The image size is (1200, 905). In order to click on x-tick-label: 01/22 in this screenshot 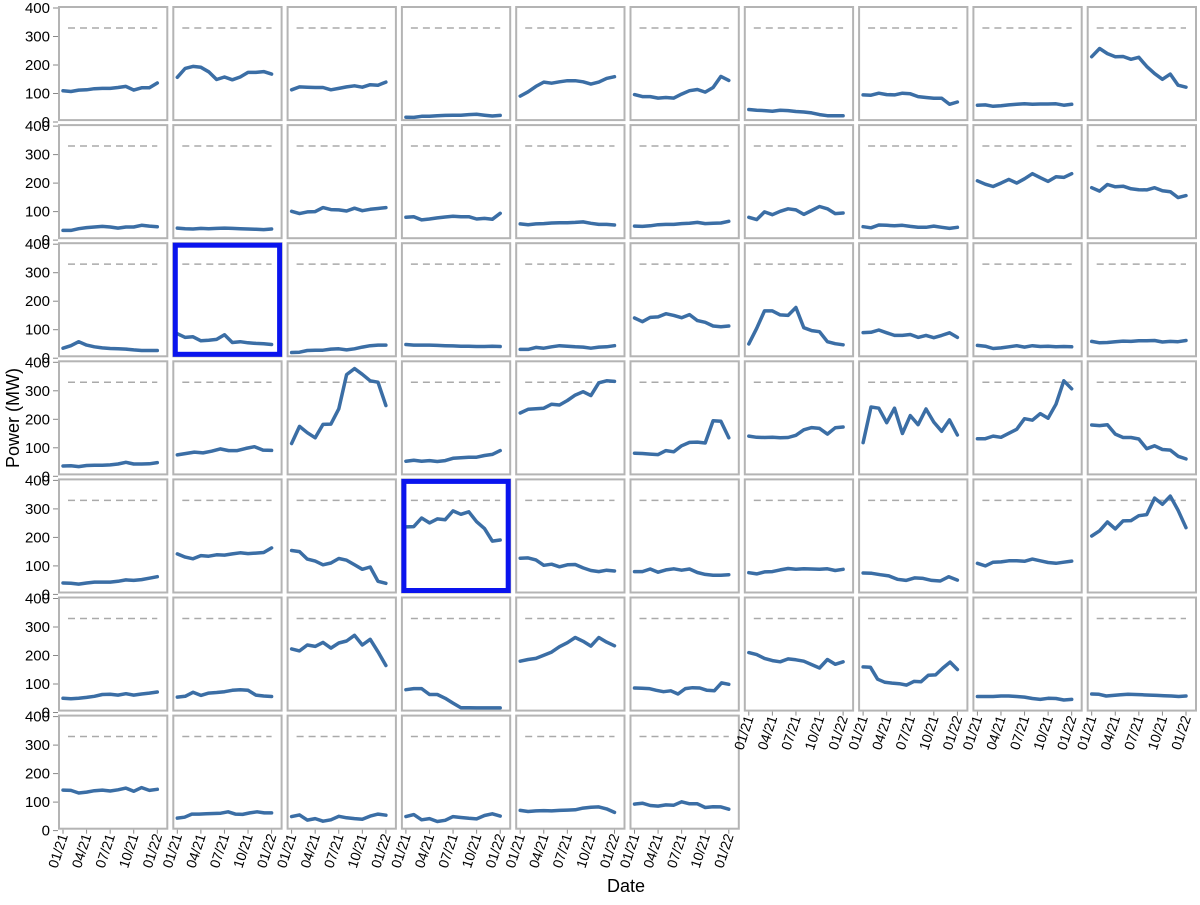, I will do `click(1181, 732)`.